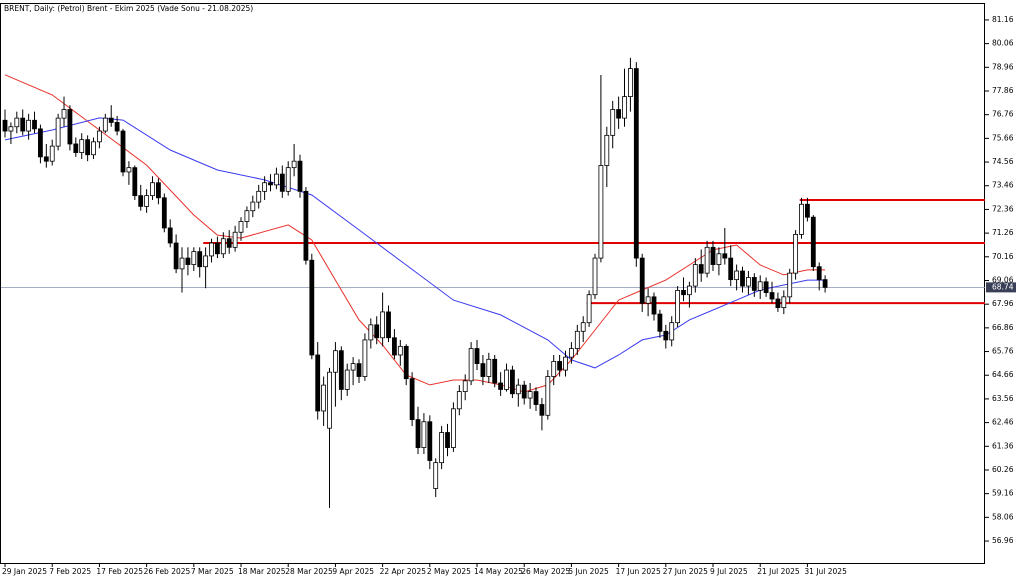  What do you see at coordinates (1003, 185) in the screenshot?
I see `y-tick-label: 73.46` at bounding box center [1003, 185].